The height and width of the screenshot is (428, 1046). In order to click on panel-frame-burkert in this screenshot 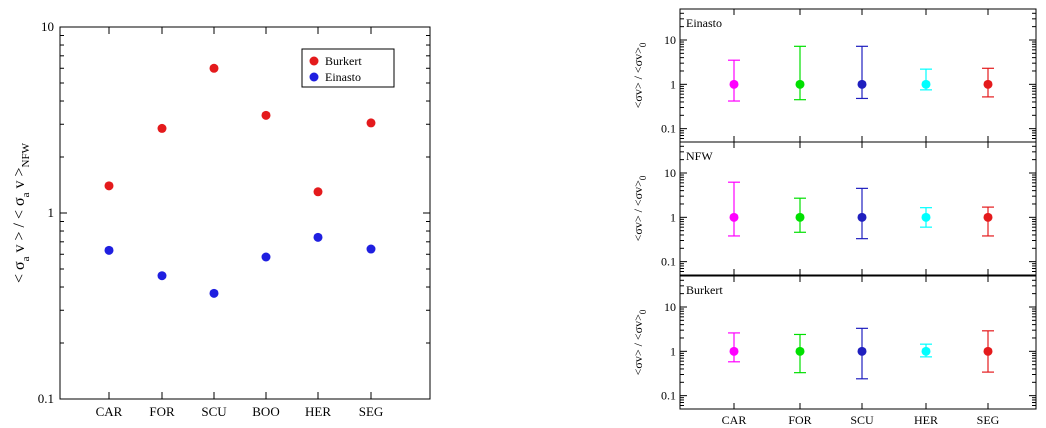, I will do `click(858, 342)`.